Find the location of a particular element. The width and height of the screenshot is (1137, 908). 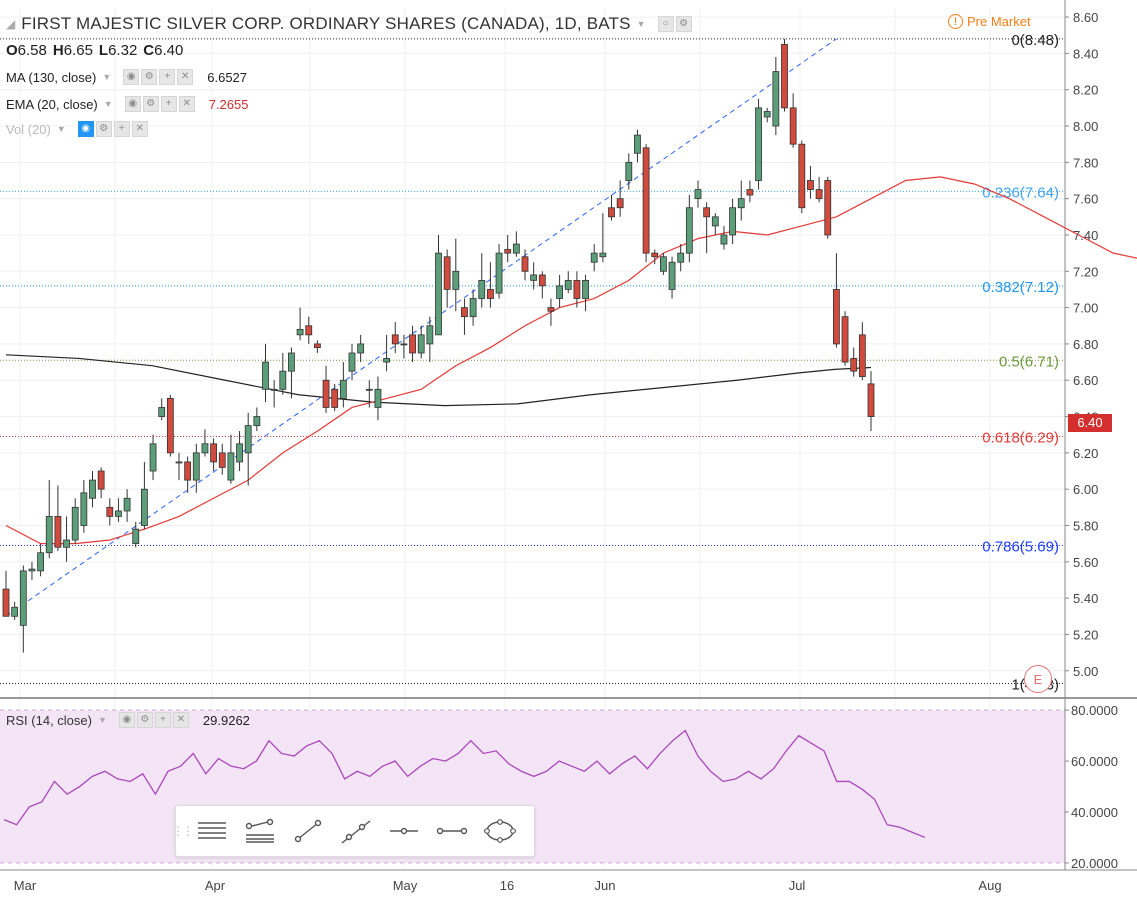

ray-tool-icon is located at coordinates (356, 831).